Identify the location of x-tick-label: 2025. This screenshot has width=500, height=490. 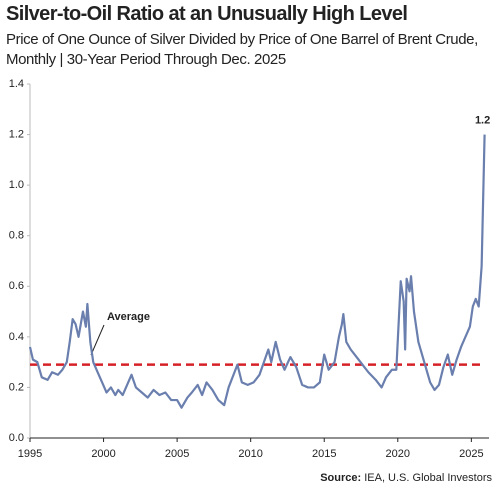
(471, 454).